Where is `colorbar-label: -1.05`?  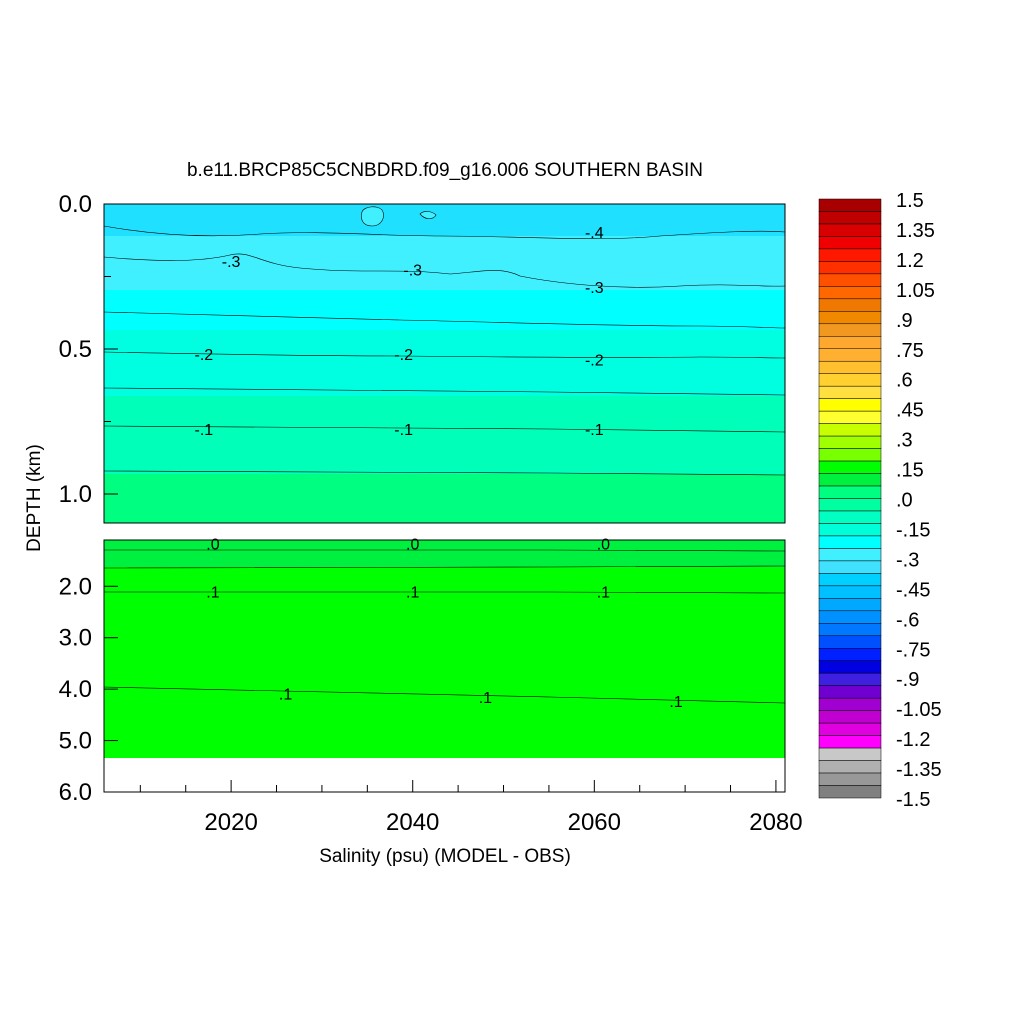
colorbar-label: -1.05 is located at coordinates (919, 710).